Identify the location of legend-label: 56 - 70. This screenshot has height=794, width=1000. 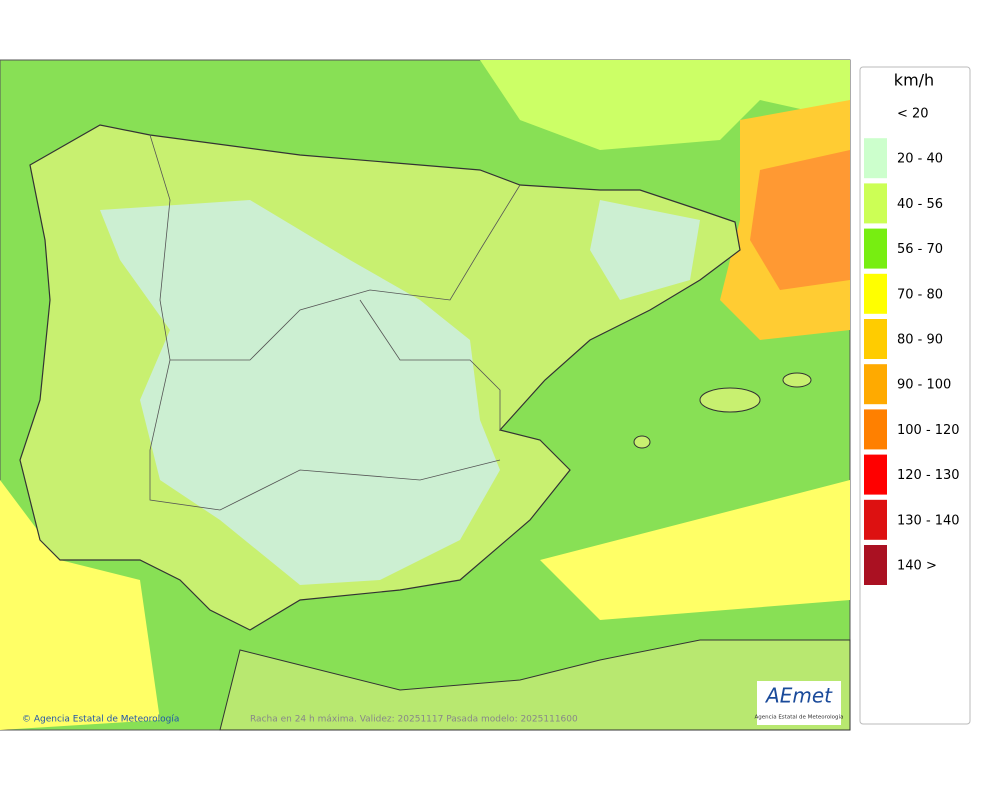
(920, 249).